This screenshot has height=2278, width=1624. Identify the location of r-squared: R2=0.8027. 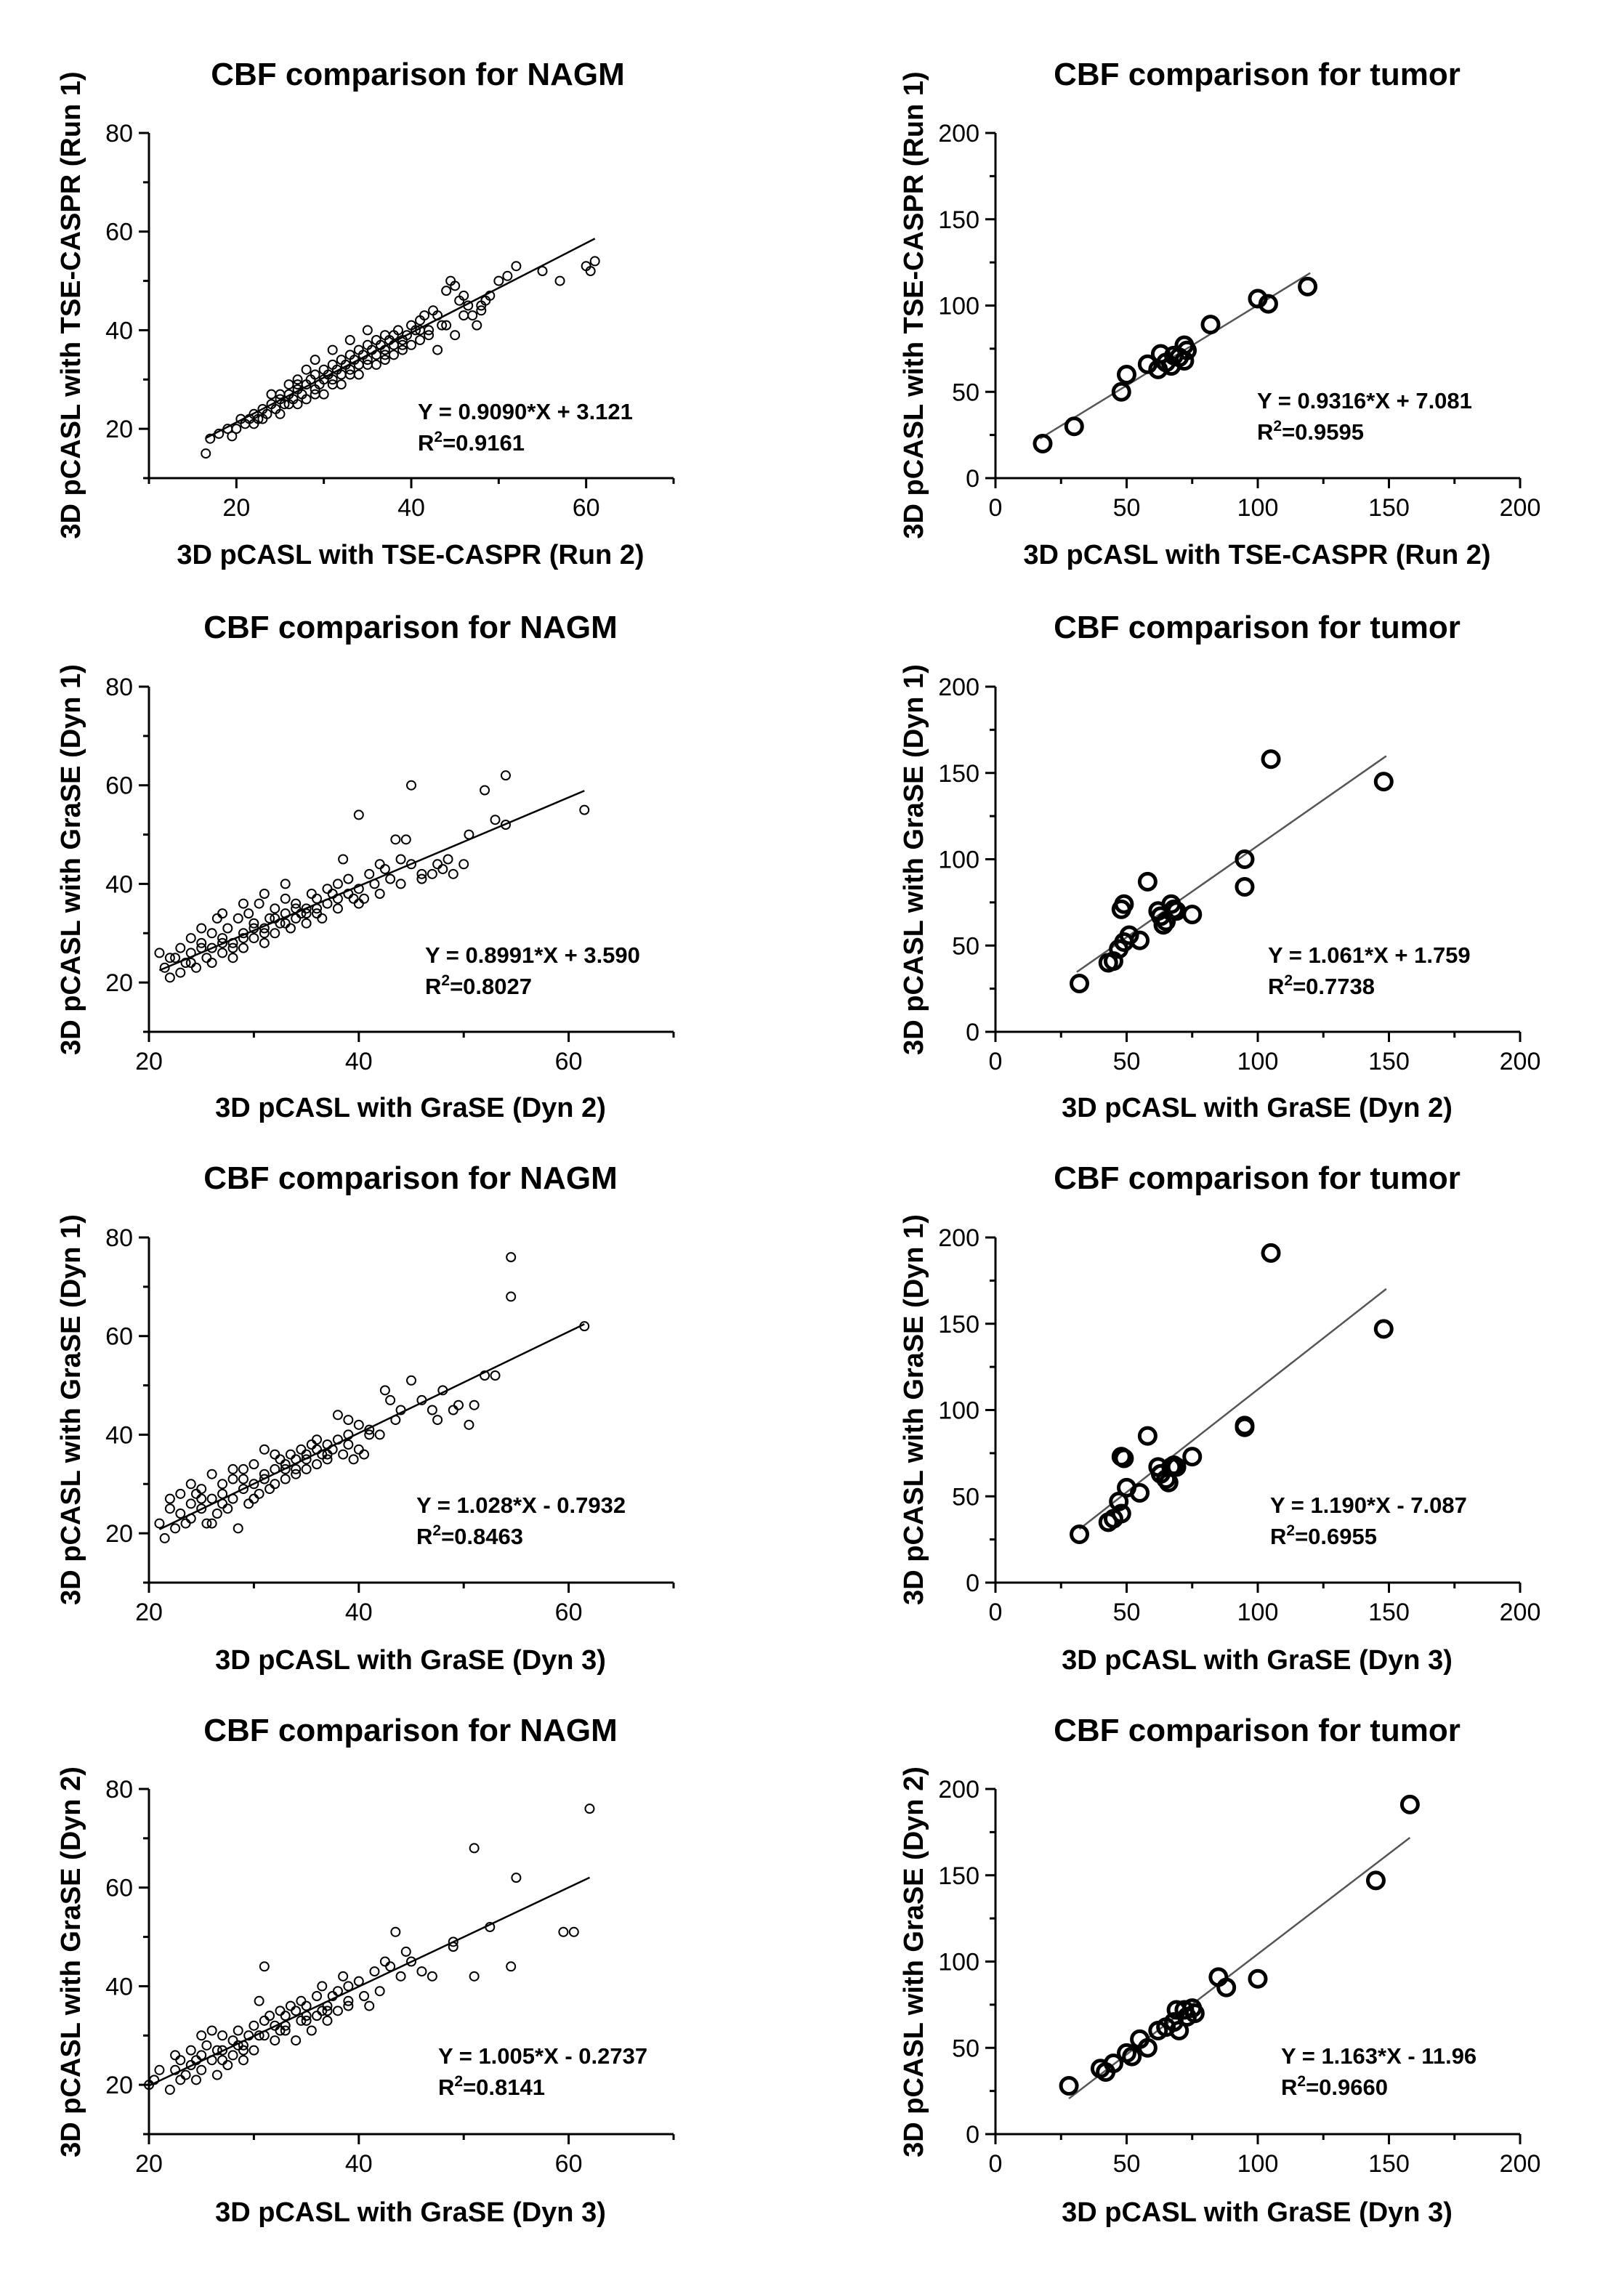
(478, 985).